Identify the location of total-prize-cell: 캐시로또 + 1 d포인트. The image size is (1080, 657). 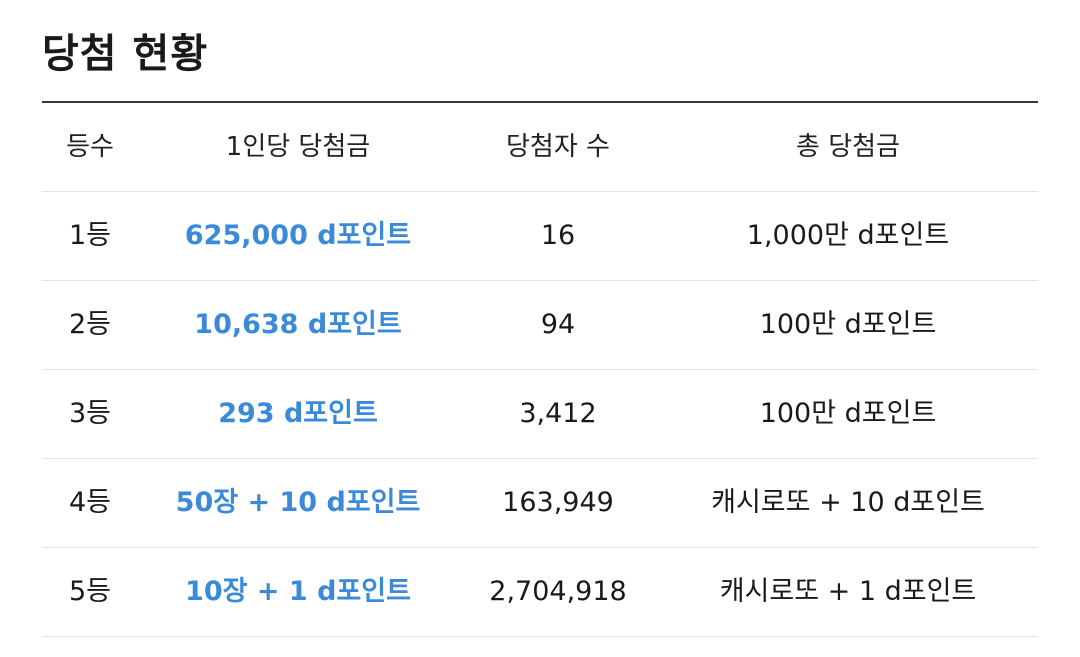
(848, 591).